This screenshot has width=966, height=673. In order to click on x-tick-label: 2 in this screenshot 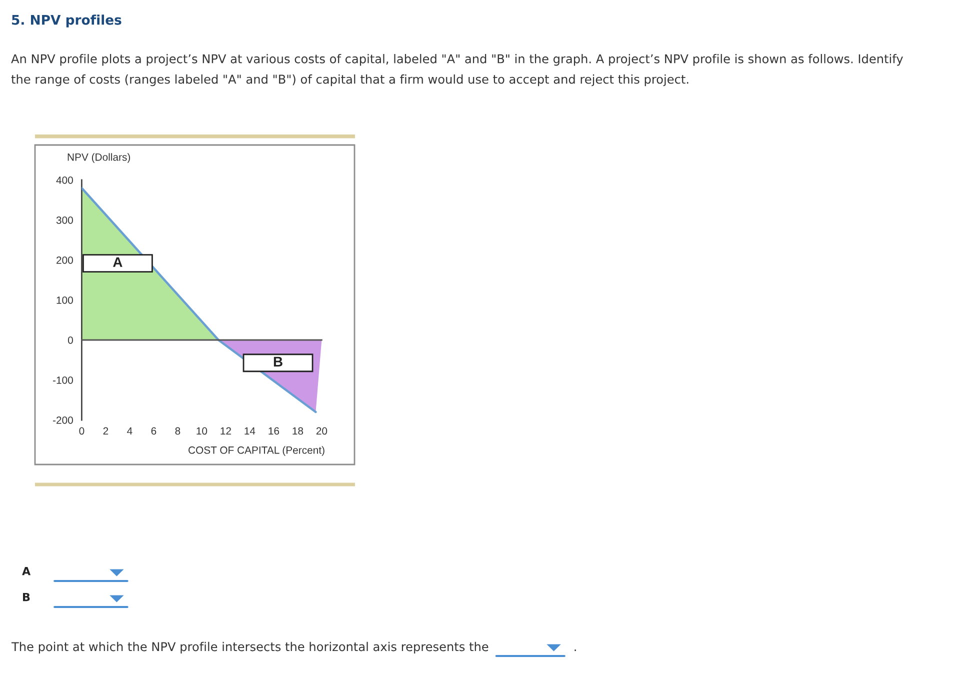, I will do `click(105, 431)`.